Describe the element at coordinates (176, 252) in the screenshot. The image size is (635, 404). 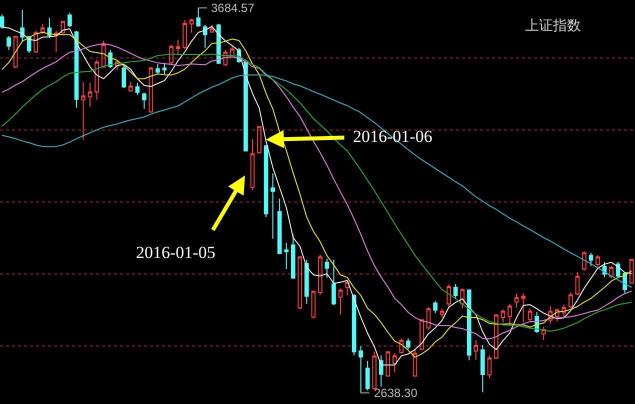
I see `annotation: 2016-01-05` at that location.